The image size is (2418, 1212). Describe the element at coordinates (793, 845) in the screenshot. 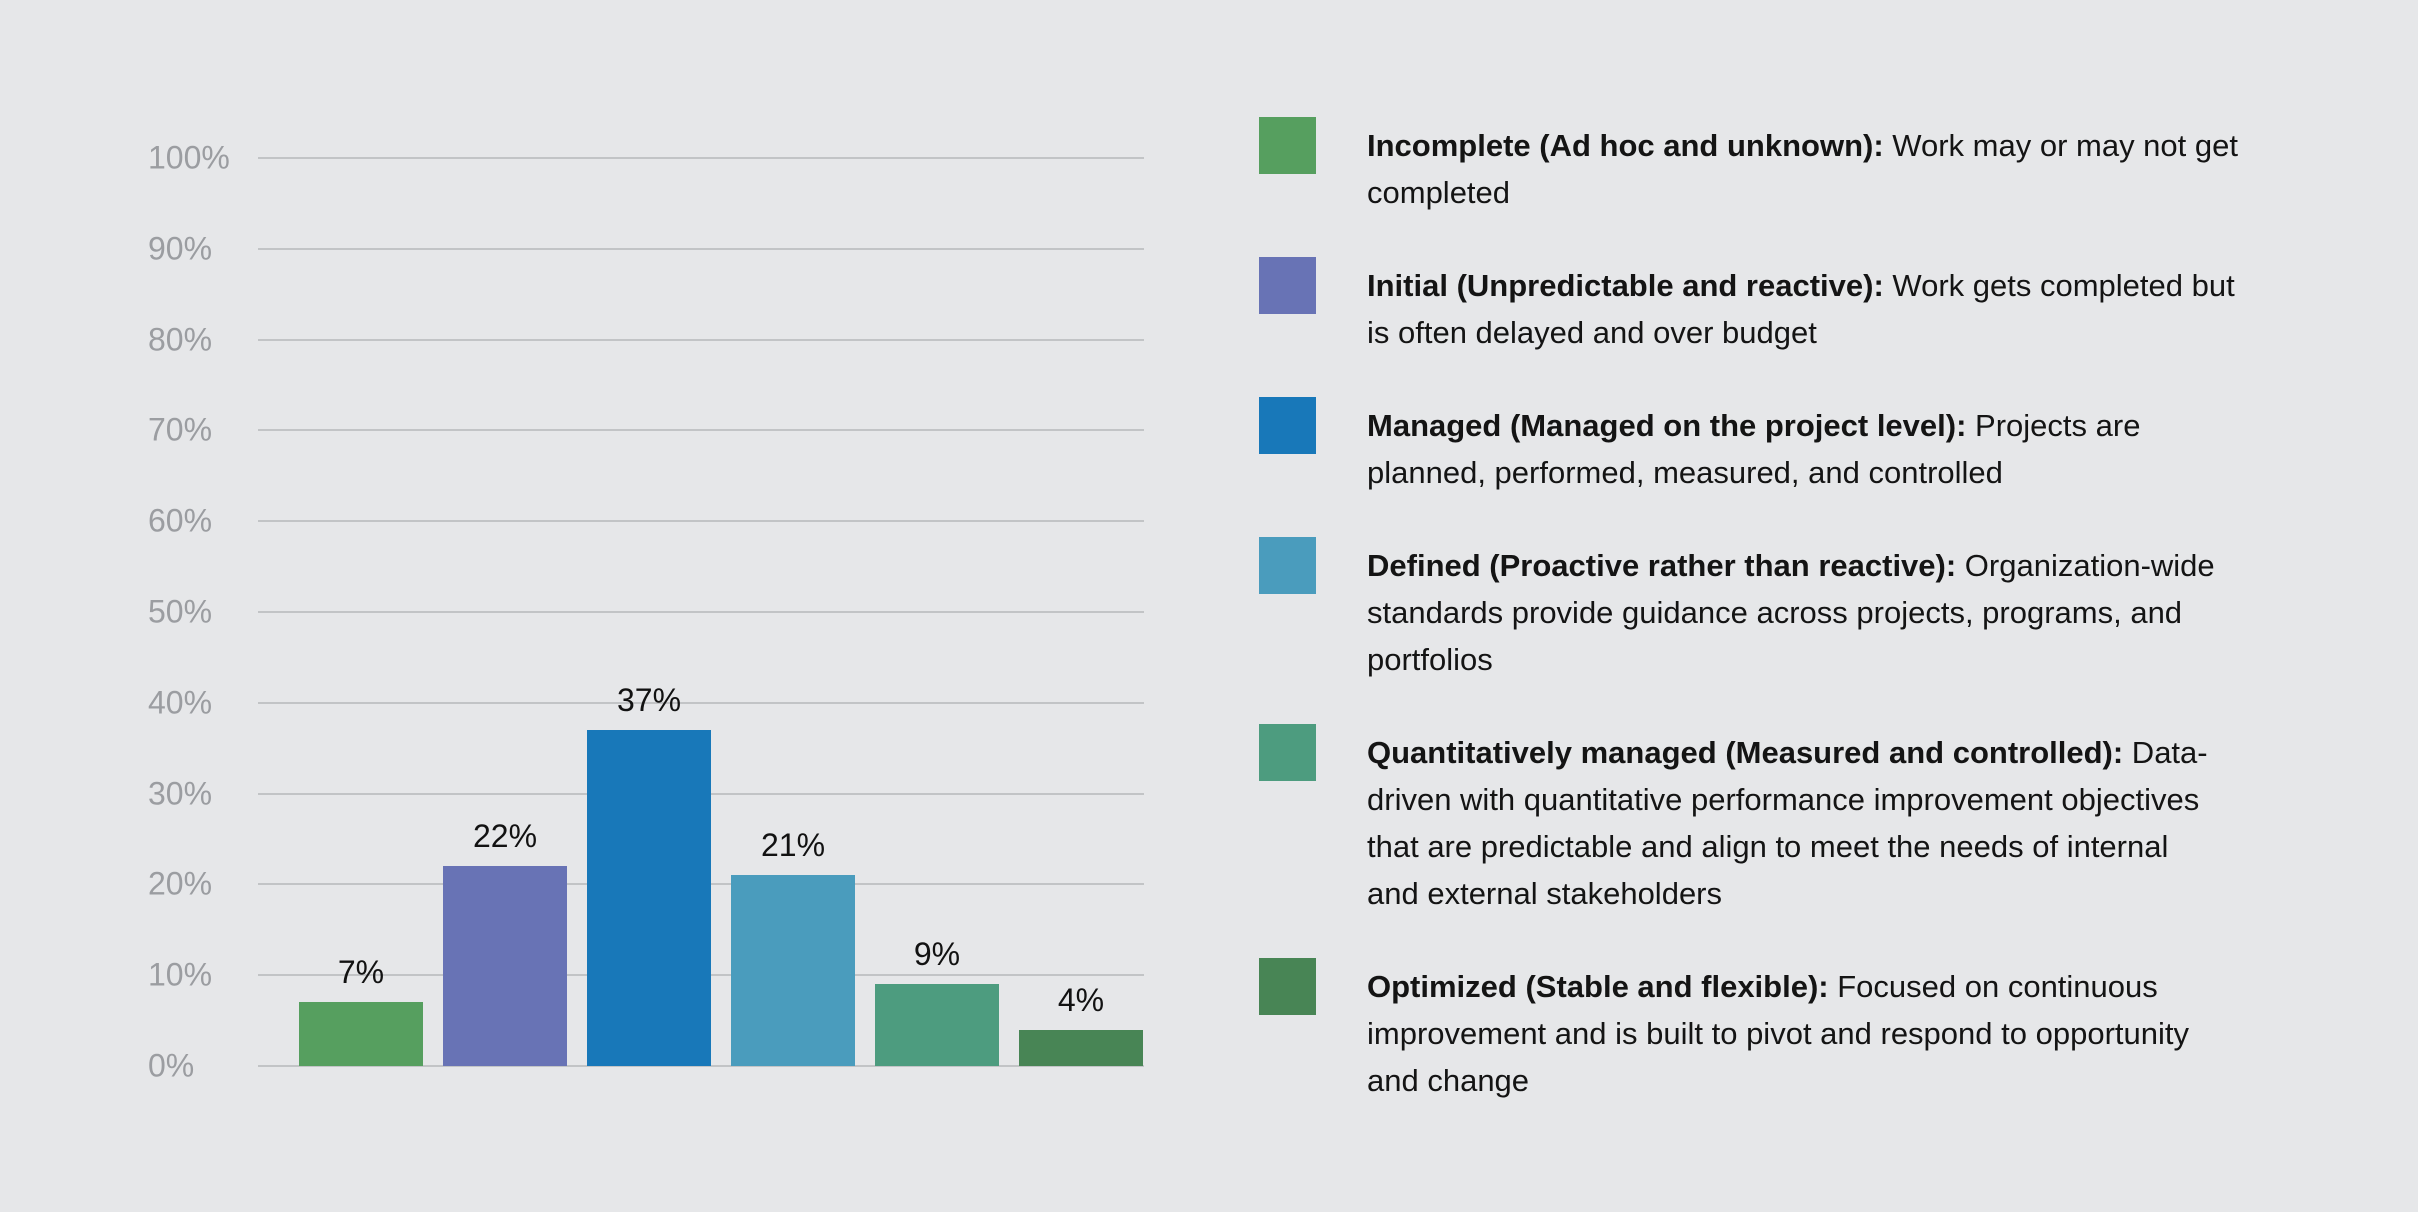

I see `bar-value-label: 21%` at that location.